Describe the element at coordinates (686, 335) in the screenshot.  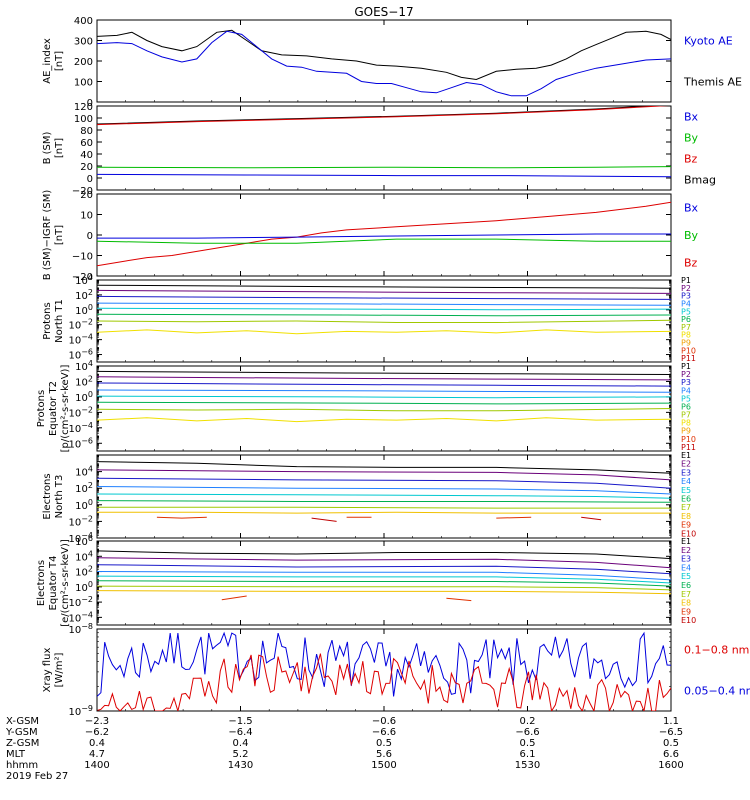
I see `pn-legend-item: P8` at that location.